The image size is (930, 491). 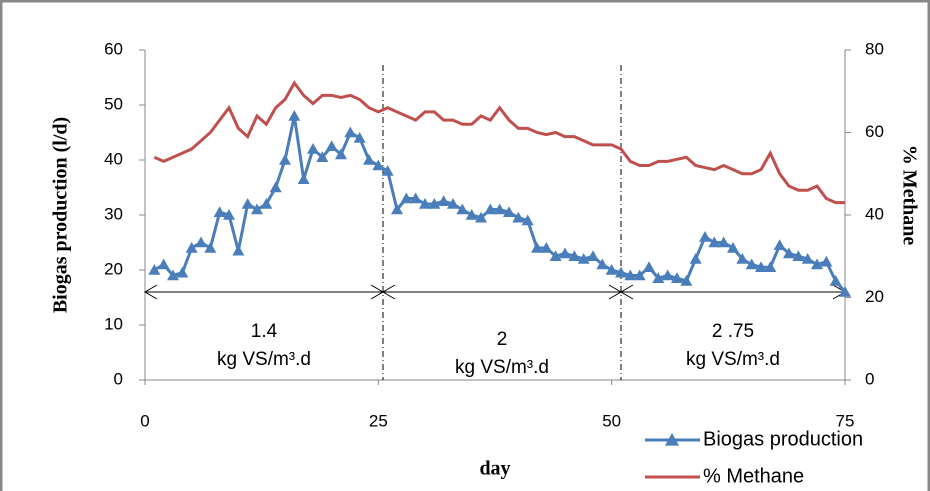 What do you see at coordinates (874, 131) in the screenshot?
I see `y2-tick-label: 60` at bounding box center [874, 131].